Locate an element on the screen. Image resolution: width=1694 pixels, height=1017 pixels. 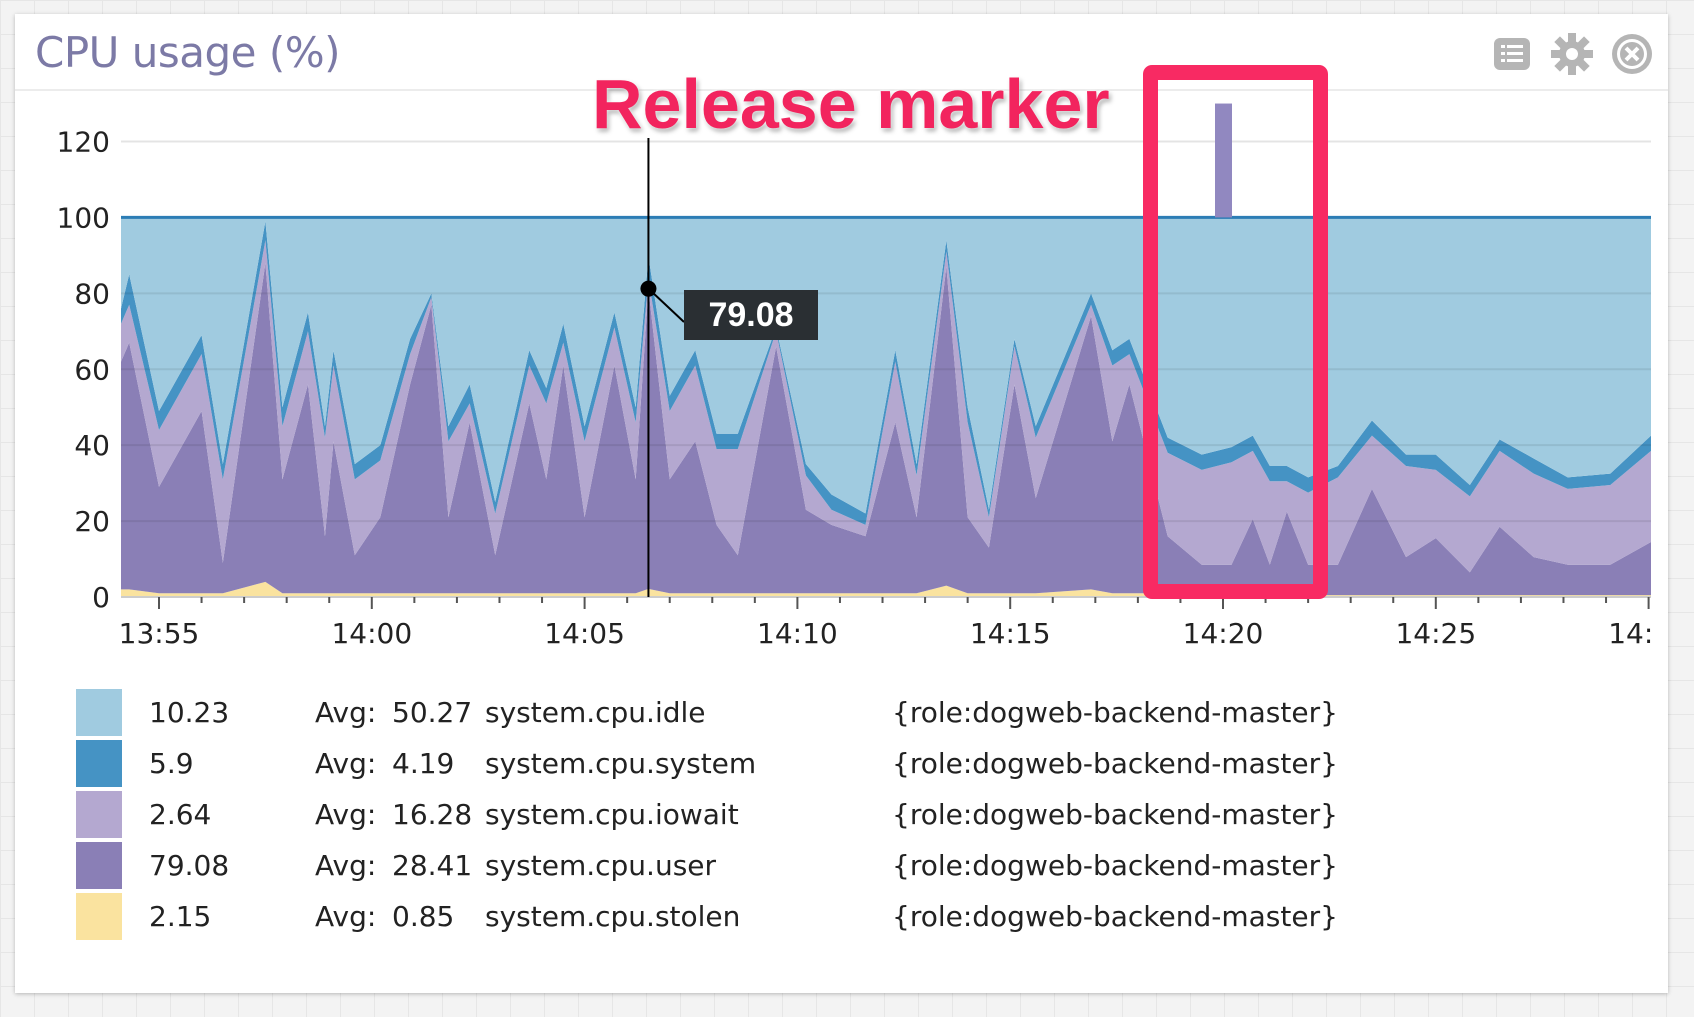
x-tick-label: 14:30 is located at coordinates (1648, 633).